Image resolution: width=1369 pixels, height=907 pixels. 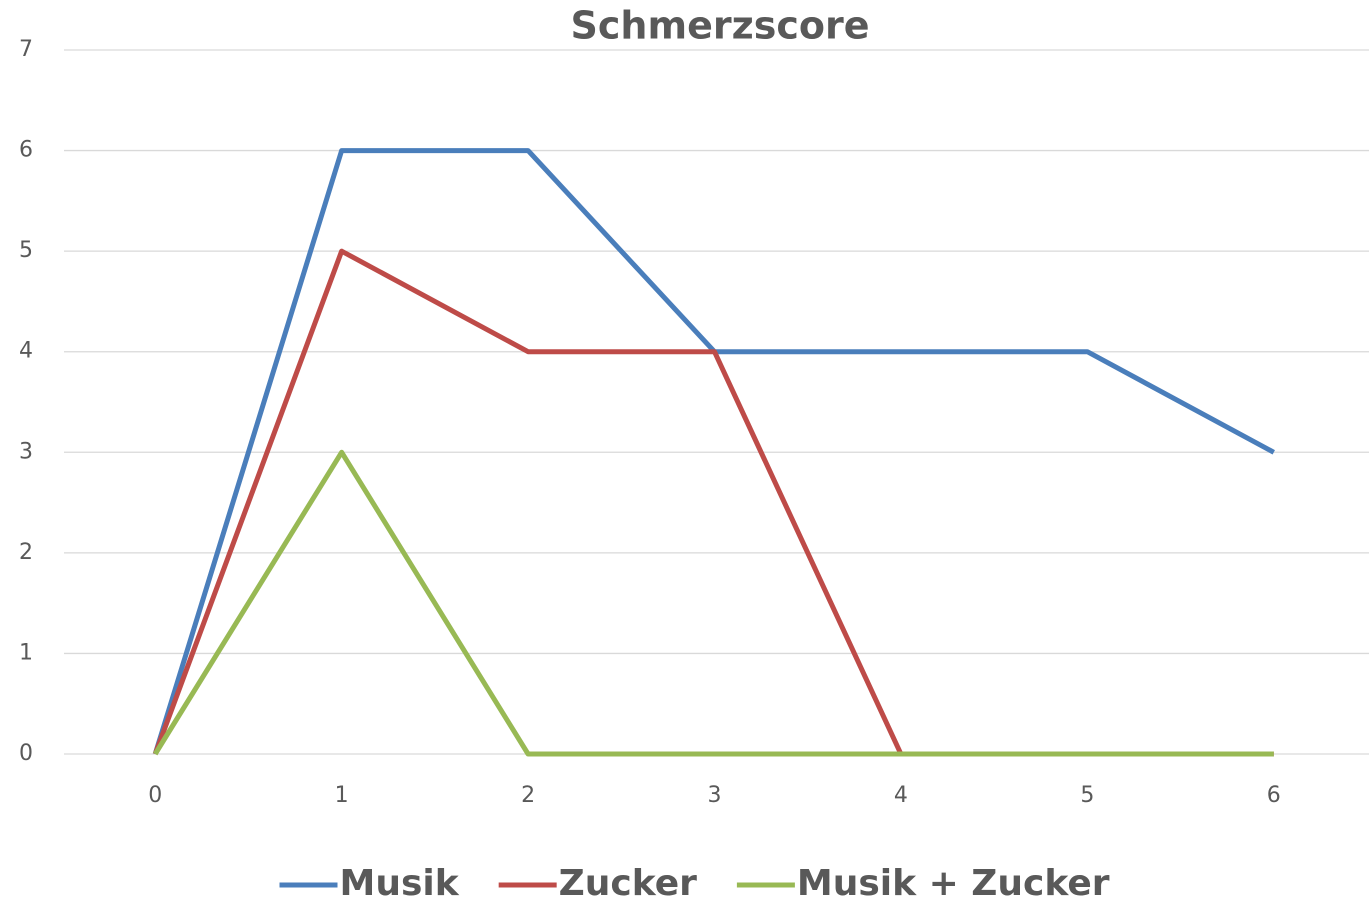 I want to click on y-tick-label: 6, so click(x=26, y=150).